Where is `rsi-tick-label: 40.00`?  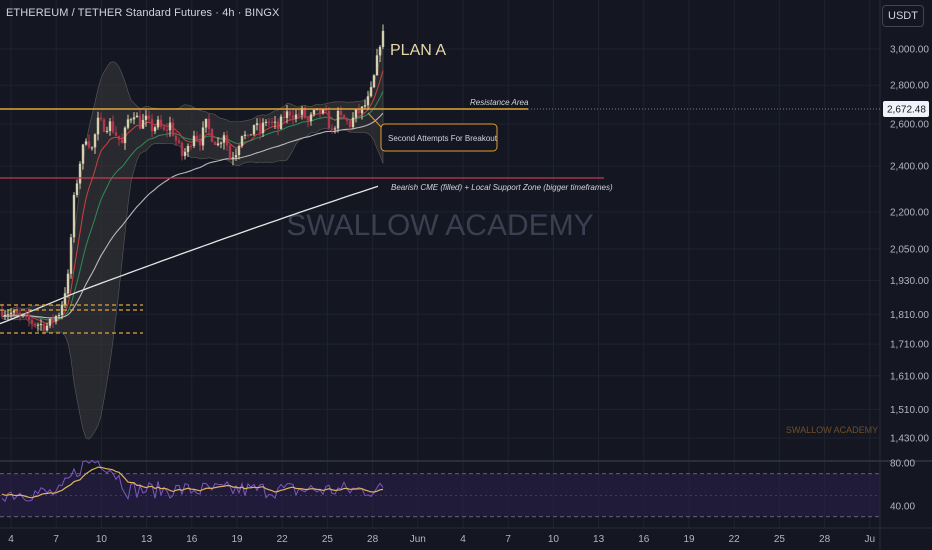
rsi-tick-label: 40.00 is located at coordinates (902, 507).